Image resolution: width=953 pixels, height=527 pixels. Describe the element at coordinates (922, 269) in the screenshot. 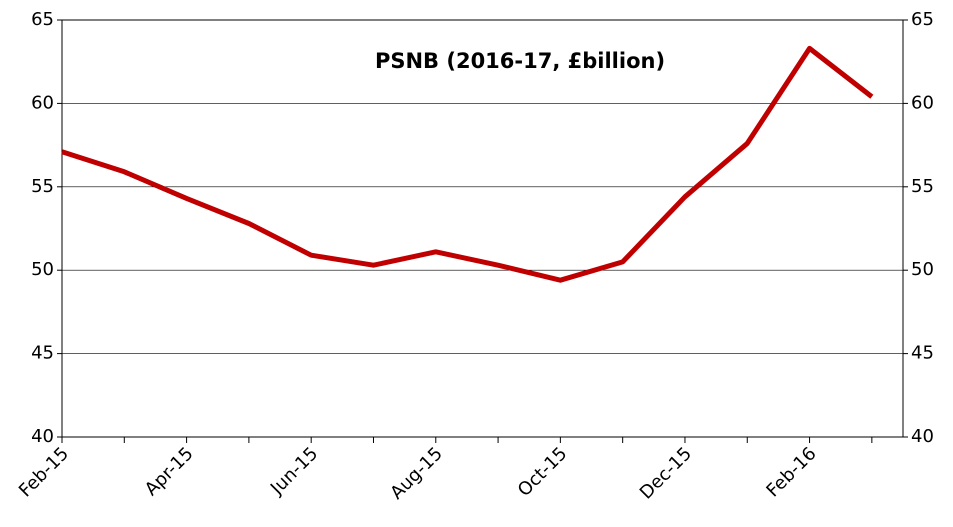

I see `y2-tick-label: 50` at that location.